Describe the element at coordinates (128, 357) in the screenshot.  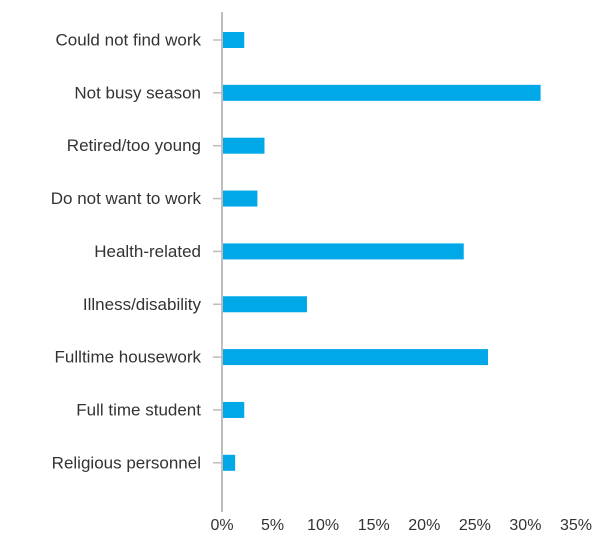
I see `category-label-fulltime-housework: Fulltime housework` at that location.